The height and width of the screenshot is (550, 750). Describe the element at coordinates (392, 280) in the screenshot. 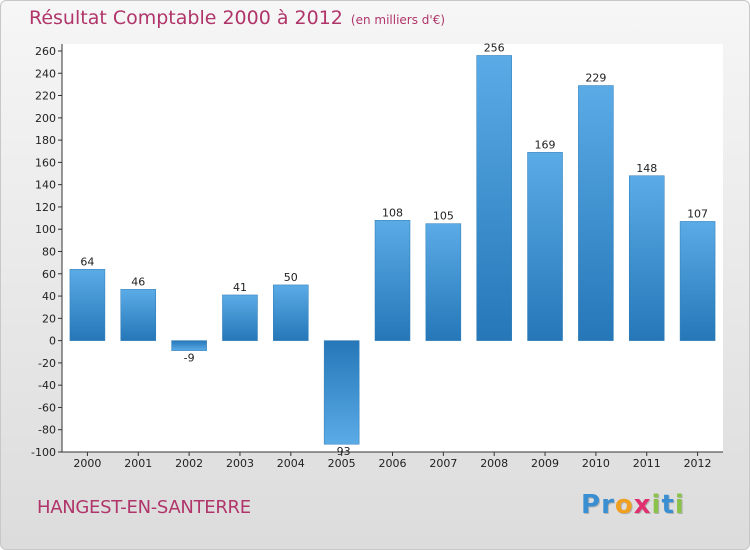

I see `bar-2006` at that location.